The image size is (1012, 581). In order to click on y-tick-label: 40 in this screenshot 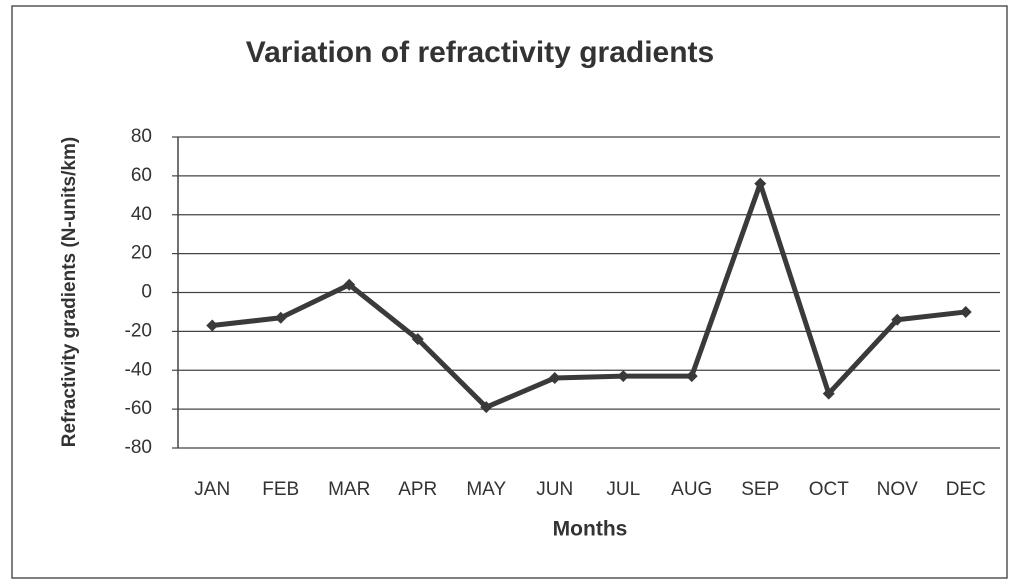, I will do `click(141, 214)`.